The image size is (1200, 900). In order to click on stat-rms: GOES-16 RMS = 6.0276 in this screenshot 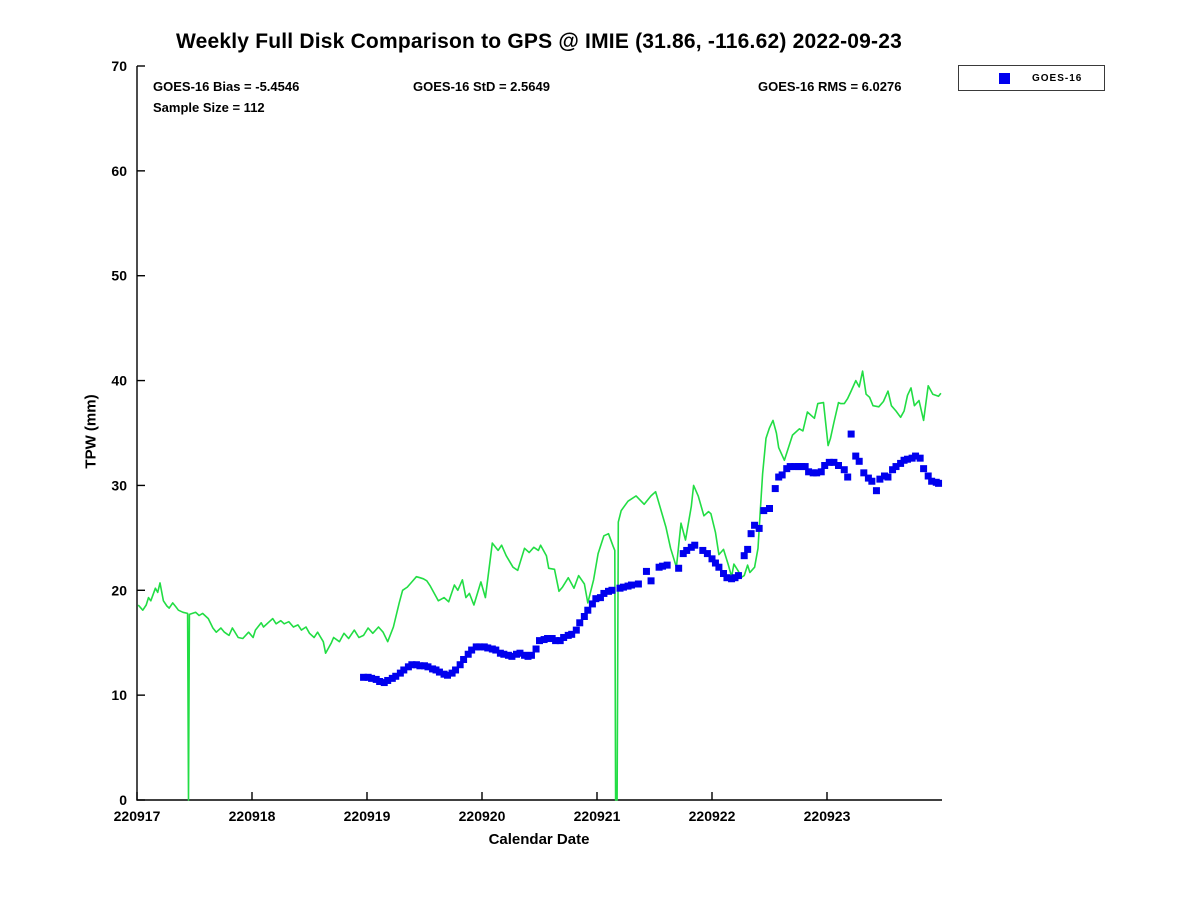, I will do `click(830, 86)`.